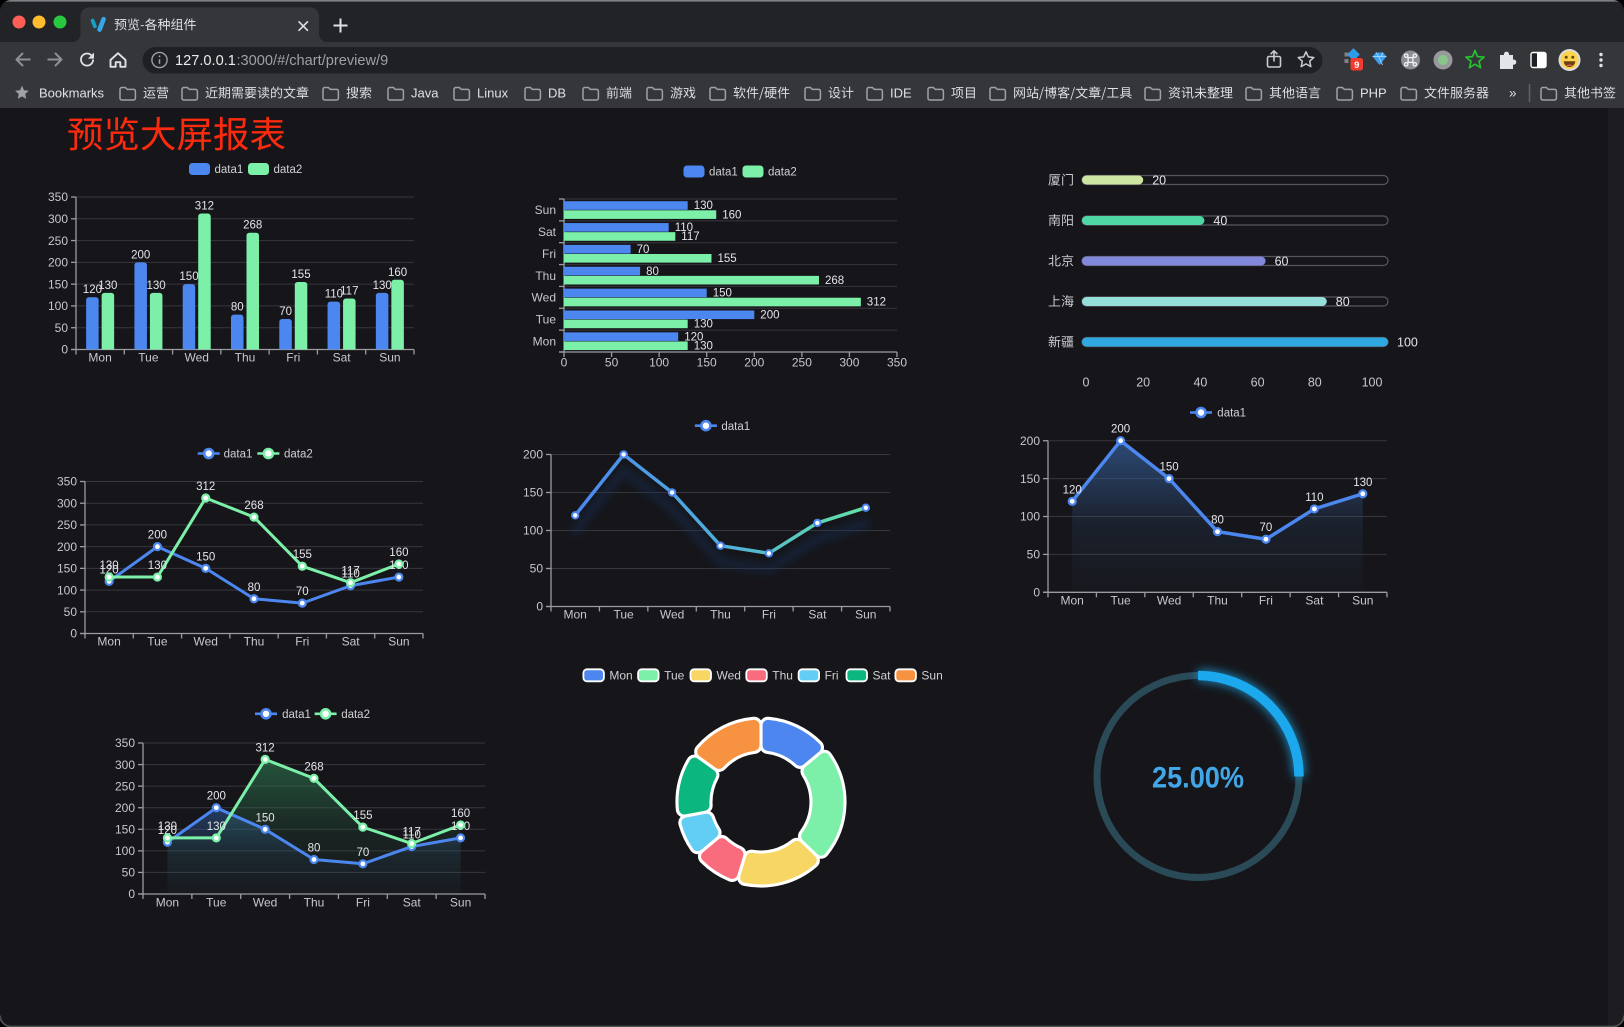  I want to click on svg-text: Java, so click(425, 93).